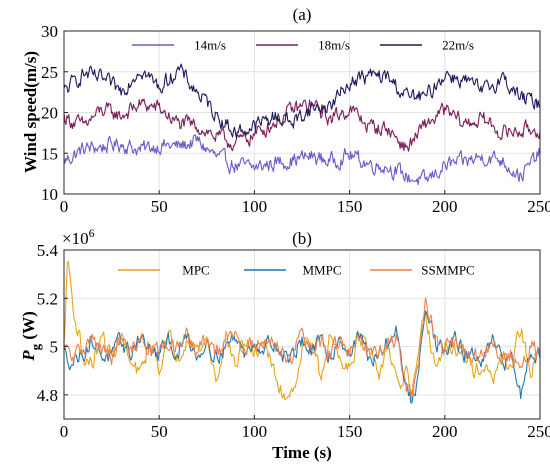 The height and width of the screenshot is (469, 550). What do you see at coordinates (28, 327) in the screenshot?
I see `panel-b-y-label-unit: (W)` at bounding box center [28, 327].